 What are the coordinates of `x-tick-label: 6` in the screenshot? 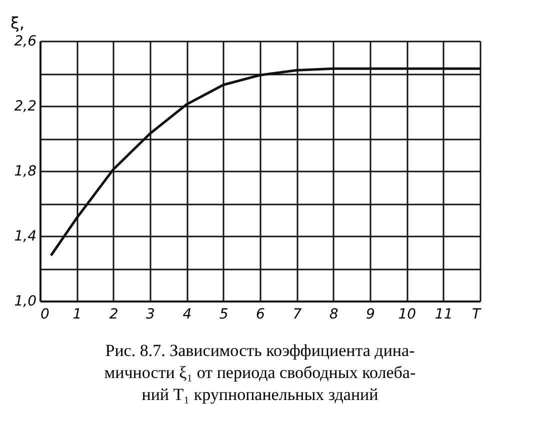 It's located at (261, 314).